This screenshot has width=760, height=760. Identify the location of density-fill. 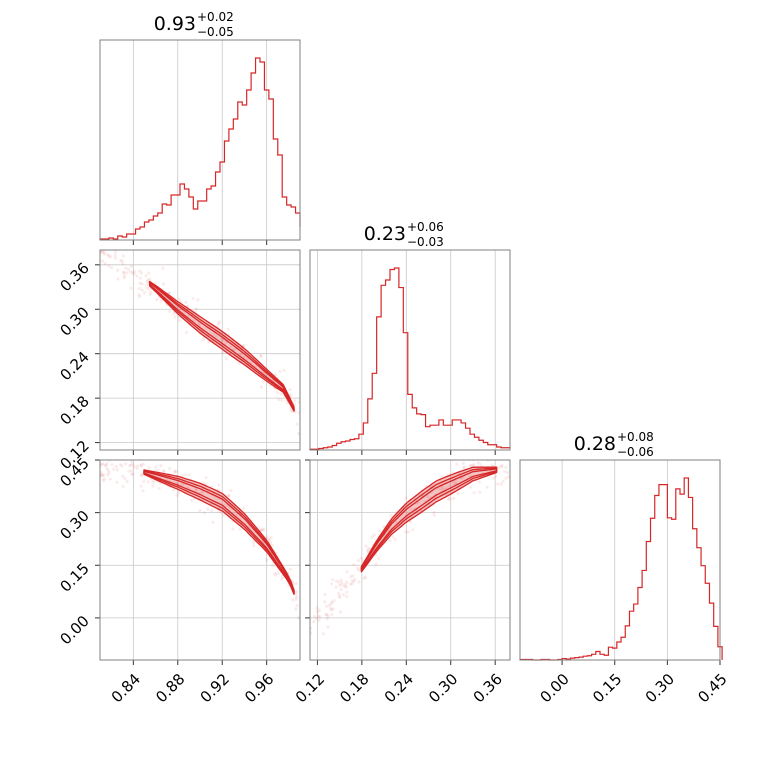
(429, 519).